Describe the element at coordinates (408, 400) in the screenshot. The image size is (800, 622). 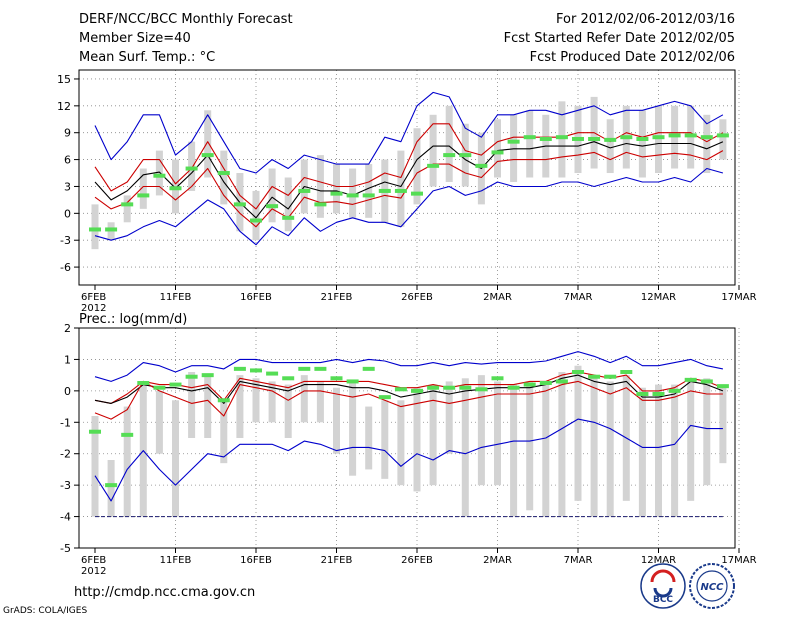
I see `prec-lower-spread-line` at that location.